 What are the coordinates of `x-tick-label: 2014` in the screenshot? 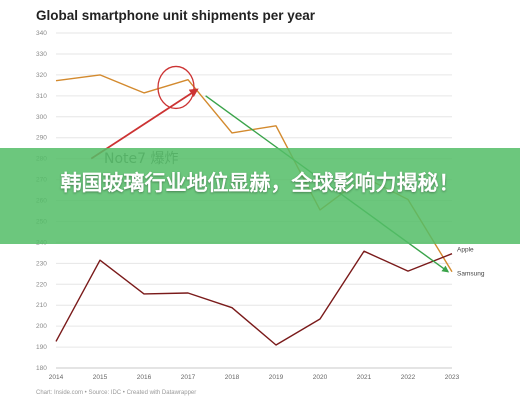 It's located at (56, 377).